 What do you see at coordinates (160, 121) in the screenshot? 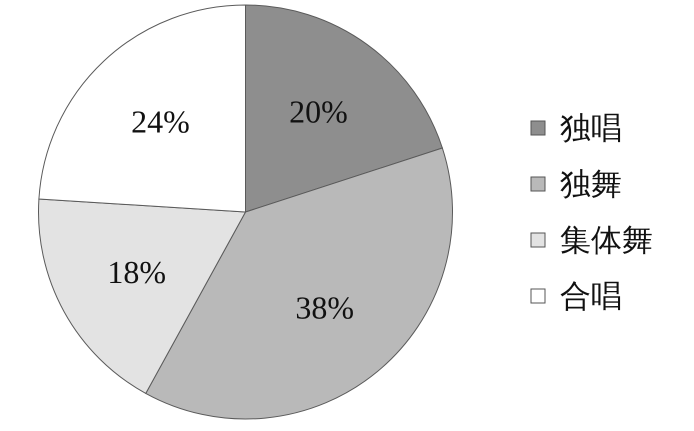
I see `data-label: 24%` at bounding box center [160, 121].